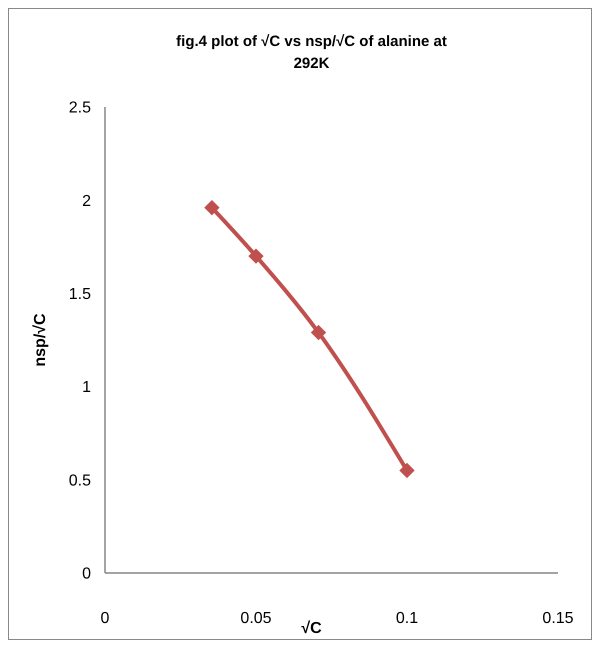 Image resolution: width=600 pixels, height=648 pixels. What do you see at coordinates (311, 628) in the screenshot?
I see `x-axis-title: √C` at bounding box center [311, 628].